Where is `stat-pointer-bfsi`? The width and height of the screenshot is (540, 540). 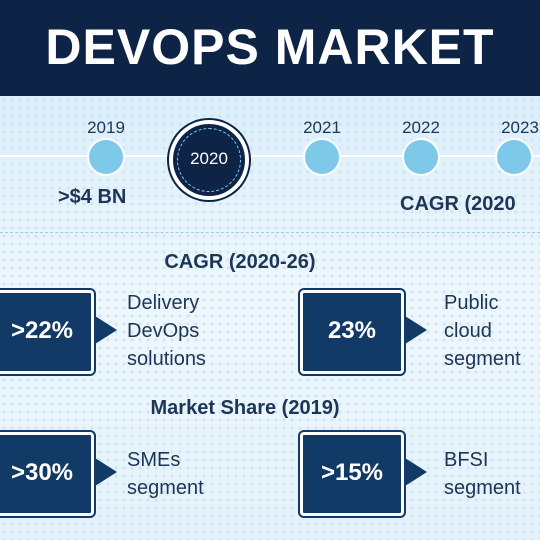 stat-pointer-bfsi is located at coordinates (416, 472).